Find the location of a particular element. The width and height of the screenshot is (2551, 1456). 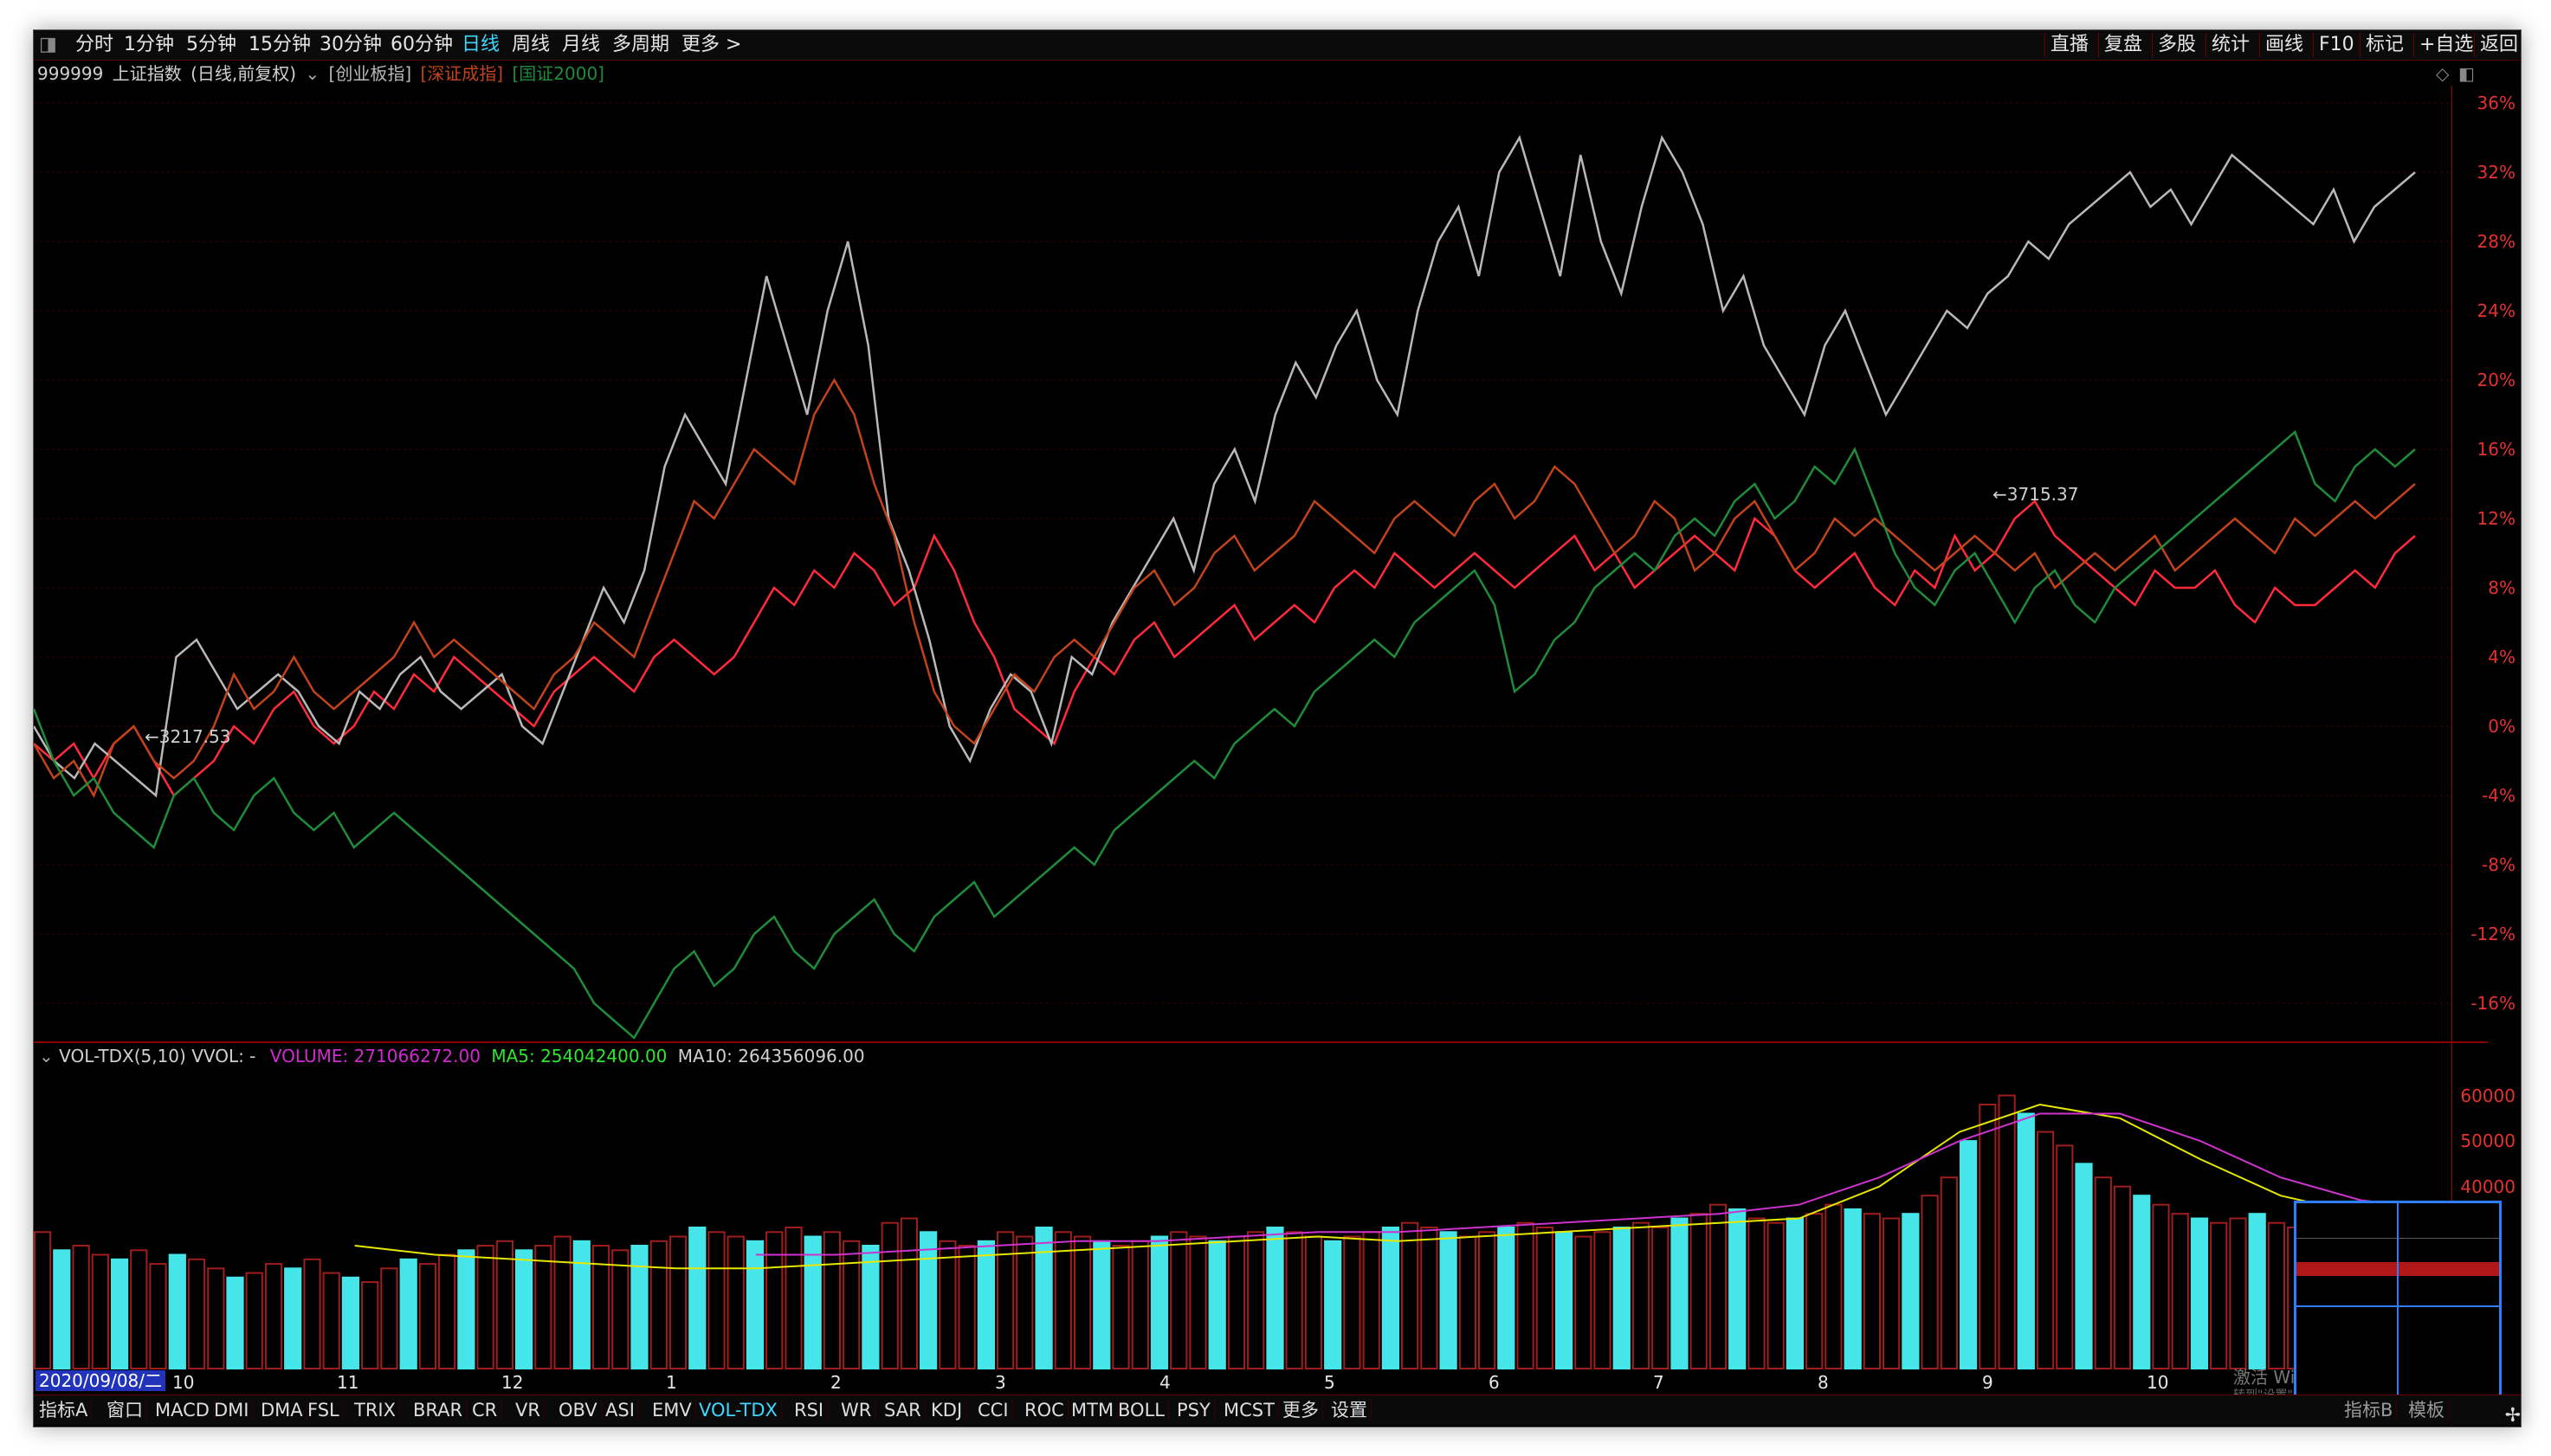

tab-rsi: RSI is located at coordinates (810, 1410).